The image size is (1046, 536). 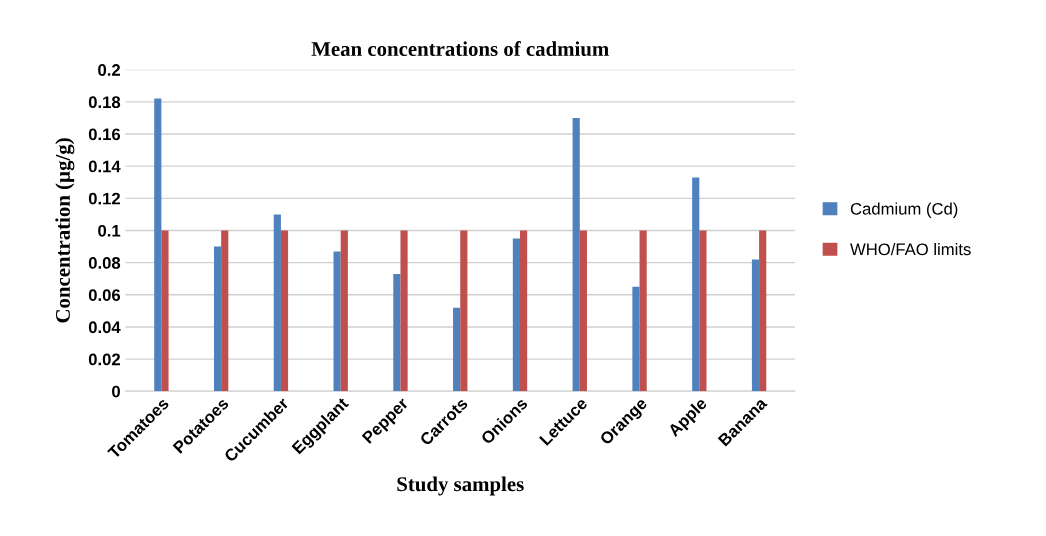 What do you see at coordinates (104, 134) in the screenshot?
I see `y-tick-label: 0.16` at bounding box center [104, 134].